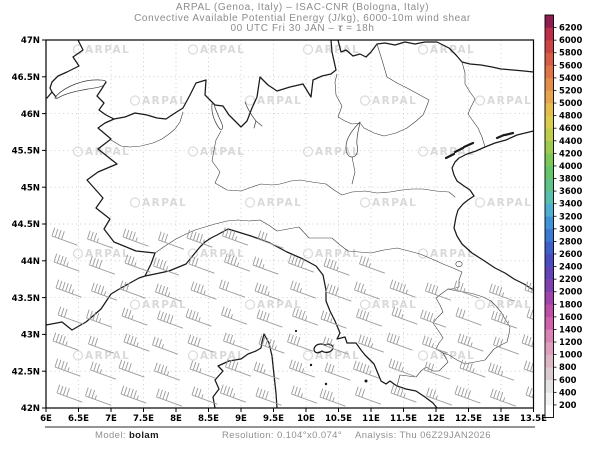 The width and height of the screenshot is (600, 450). Describe the element at coordinates (26, 225) in the screenshot. I see `lat-tick-label: 44.5N` at that location.